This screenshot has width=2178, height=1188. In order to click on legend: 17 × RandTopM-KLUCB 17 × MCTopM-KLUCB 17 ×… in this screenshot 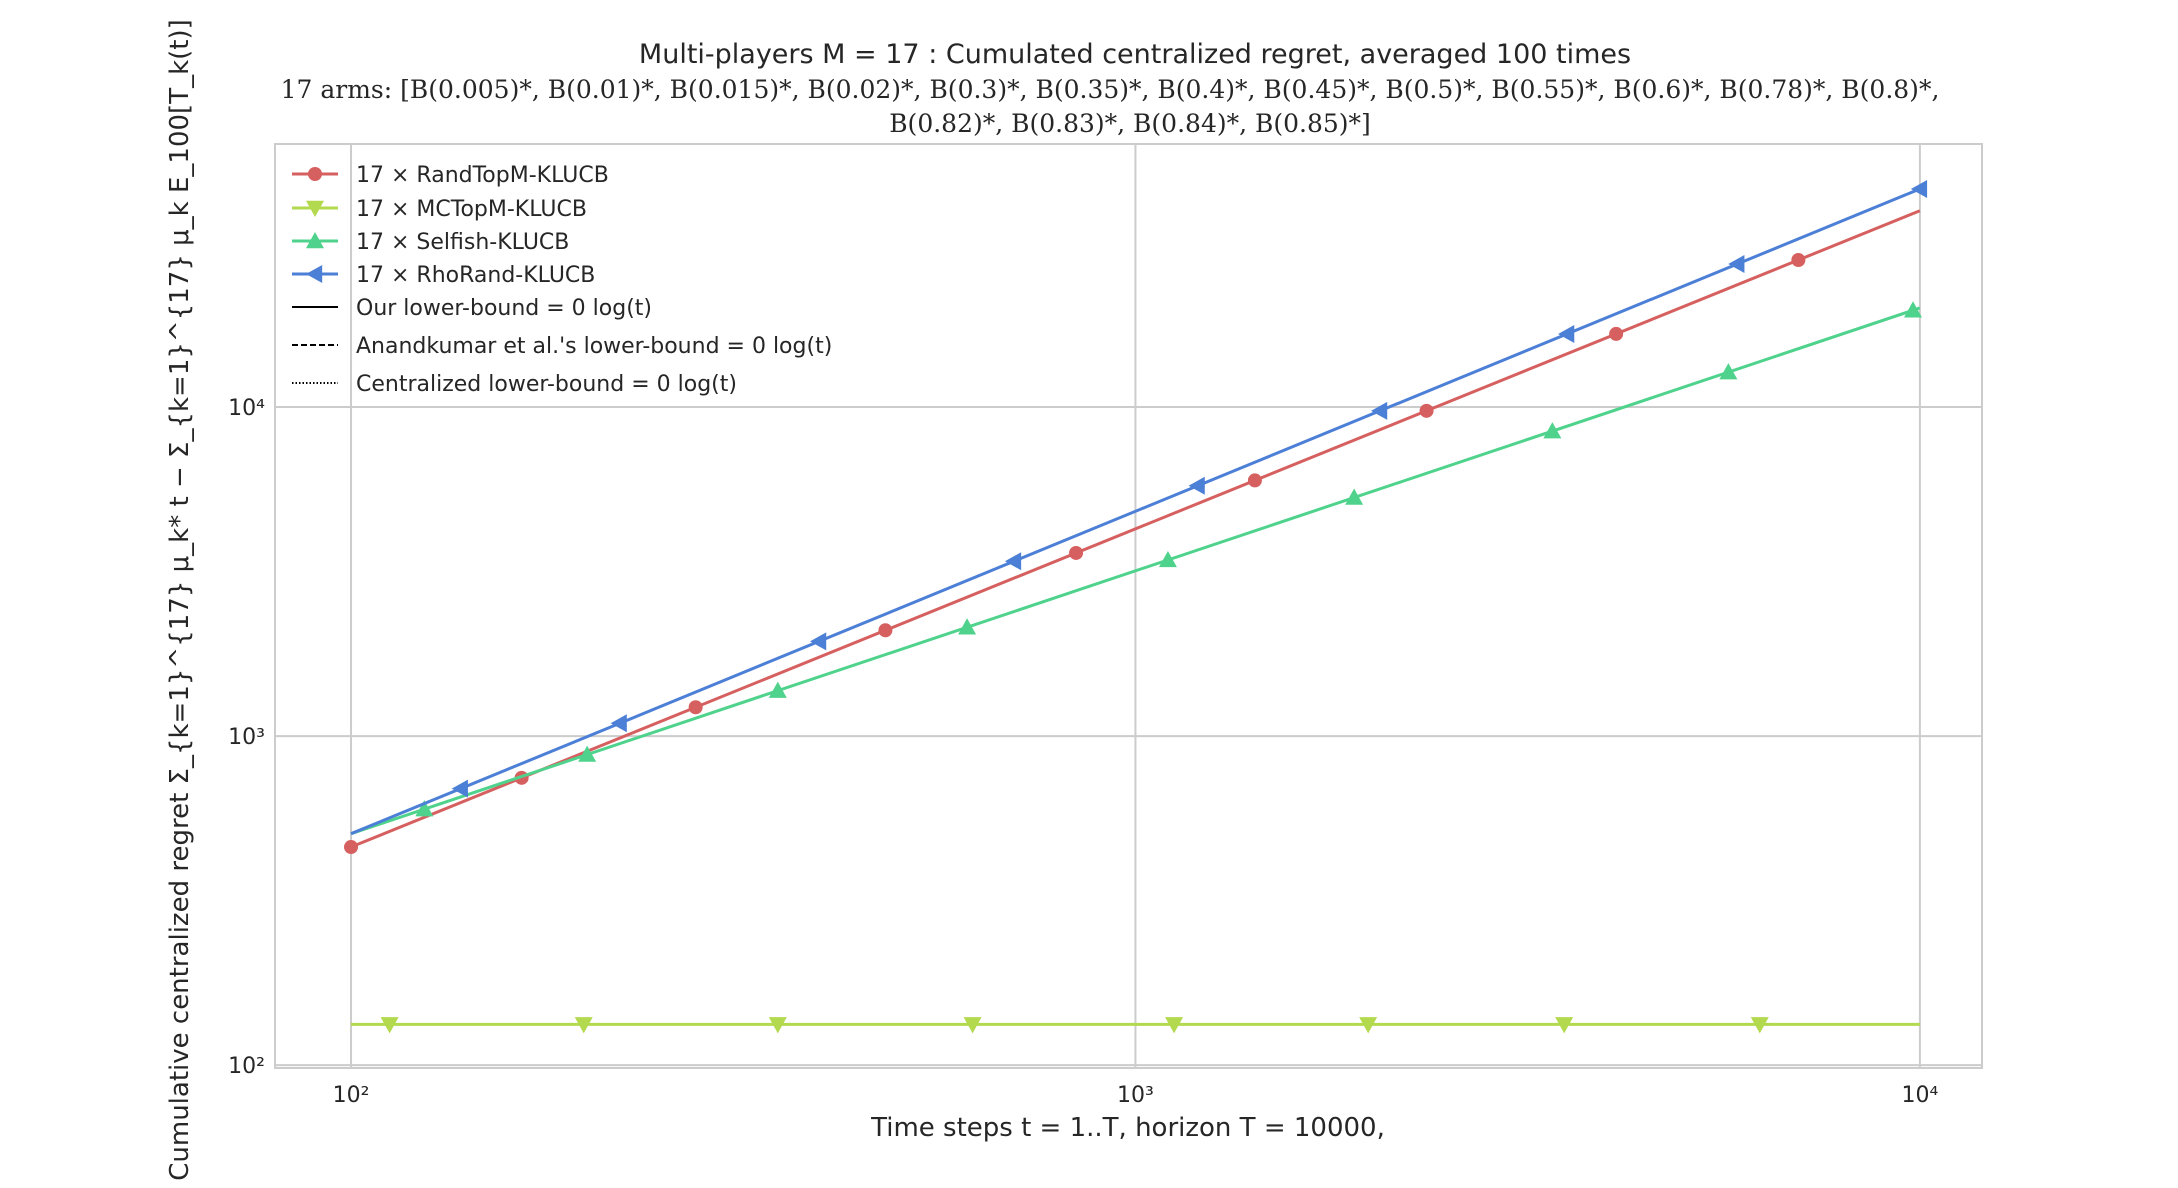, I will do `click(562, 280)`.